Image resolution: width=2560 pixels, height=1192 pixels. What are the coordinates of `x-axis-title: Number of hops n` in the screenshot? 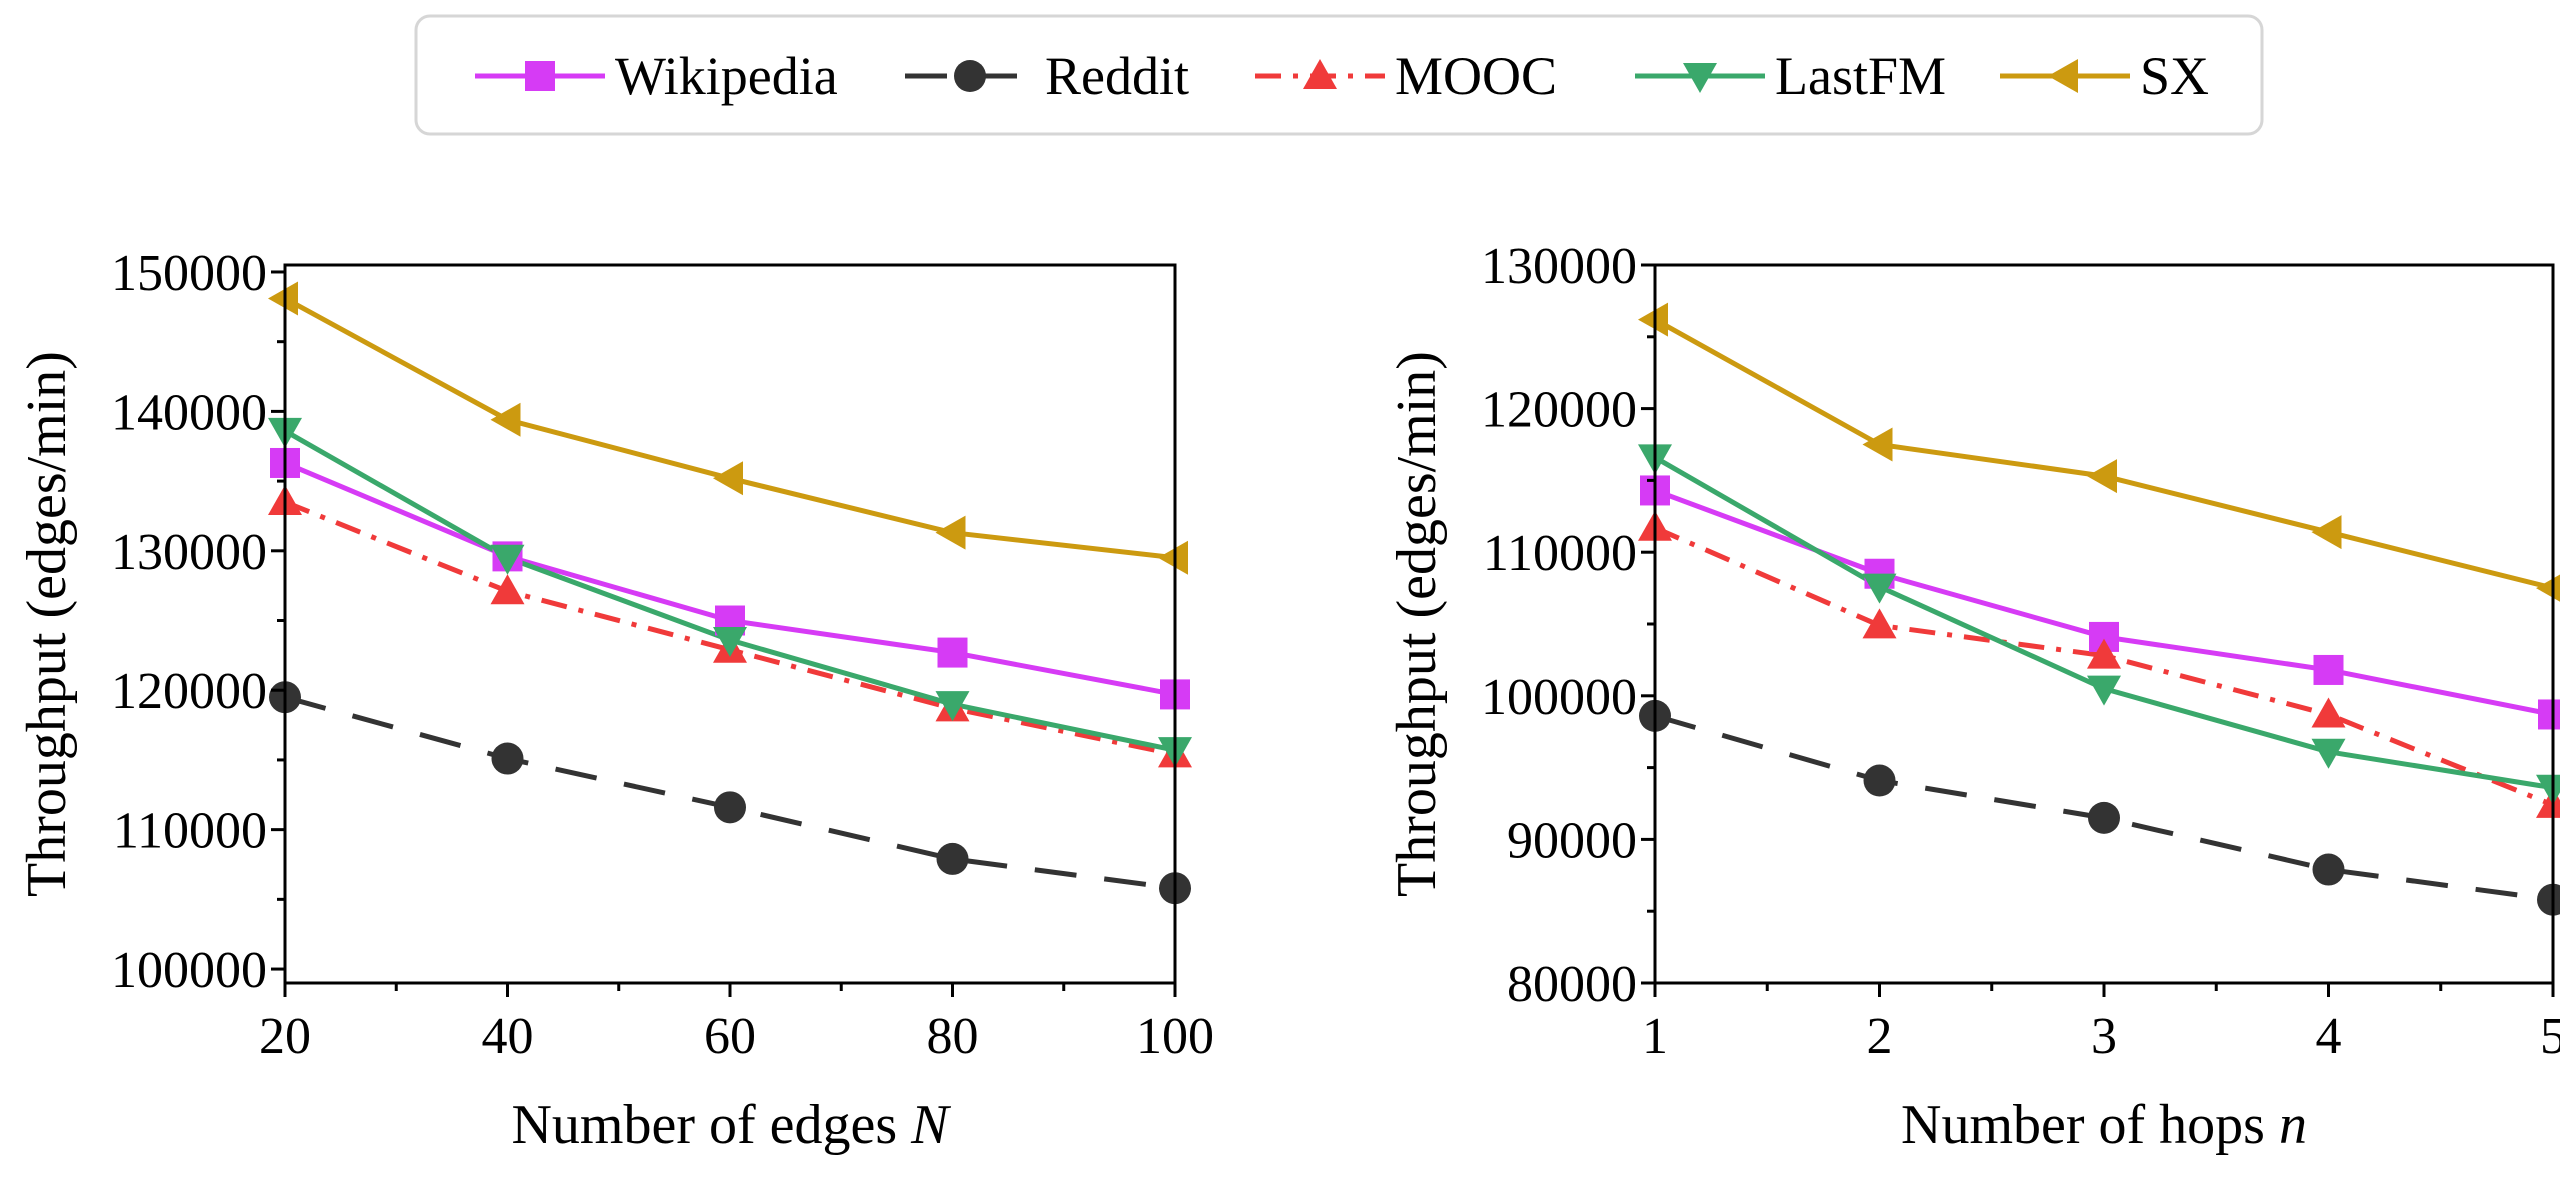 It's located at (2104, 1125).